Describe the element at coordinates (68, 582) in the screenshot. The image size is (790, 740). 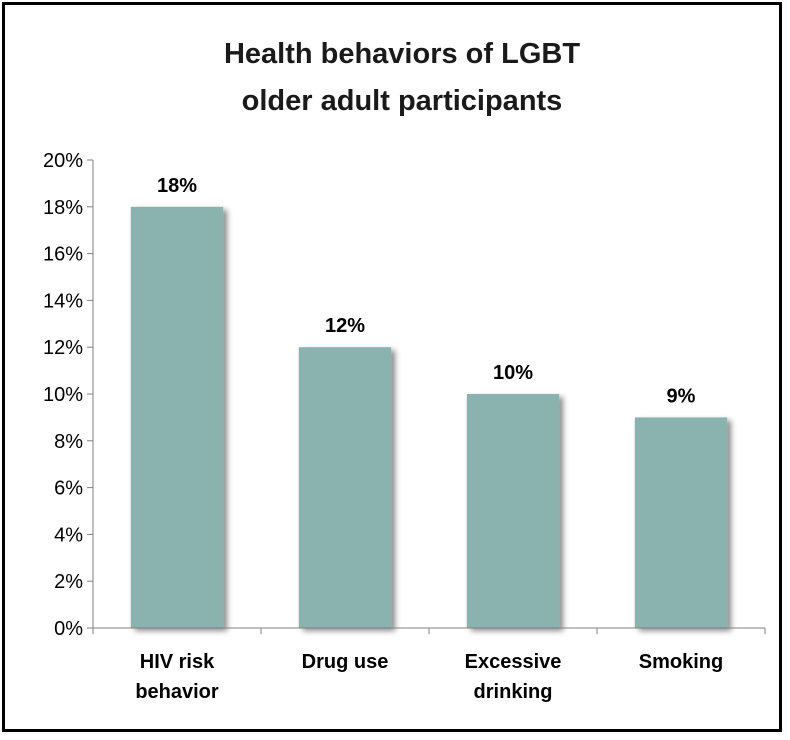
I see `y-tick-label: 2%` at that location.